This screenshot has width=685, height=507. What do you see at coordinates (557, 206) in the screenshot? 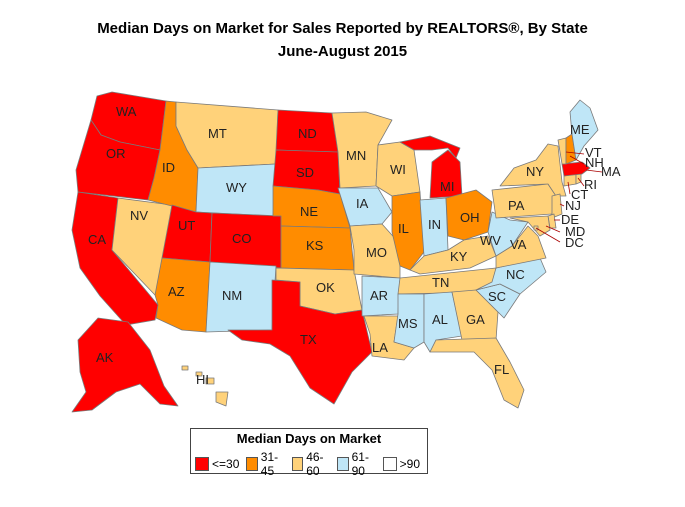
I see `state-NJ` at bounding box center [557, 206].